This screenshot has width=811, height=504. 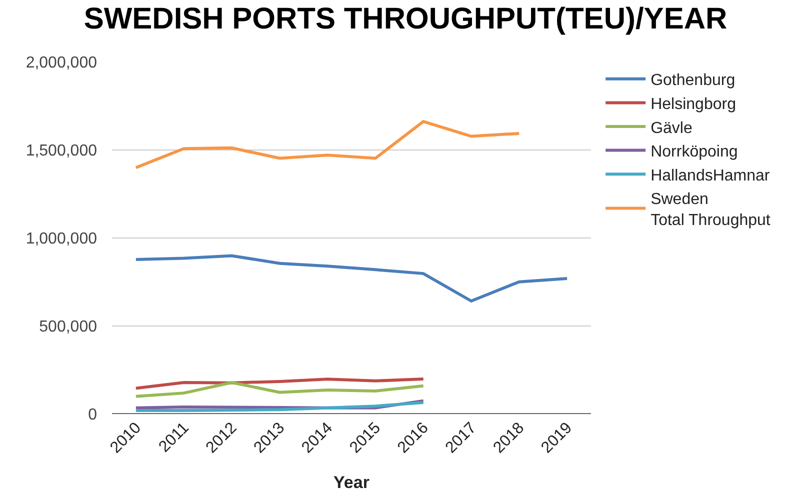 I want to click on y-tick-label: 0, so click(x=93, y=415).